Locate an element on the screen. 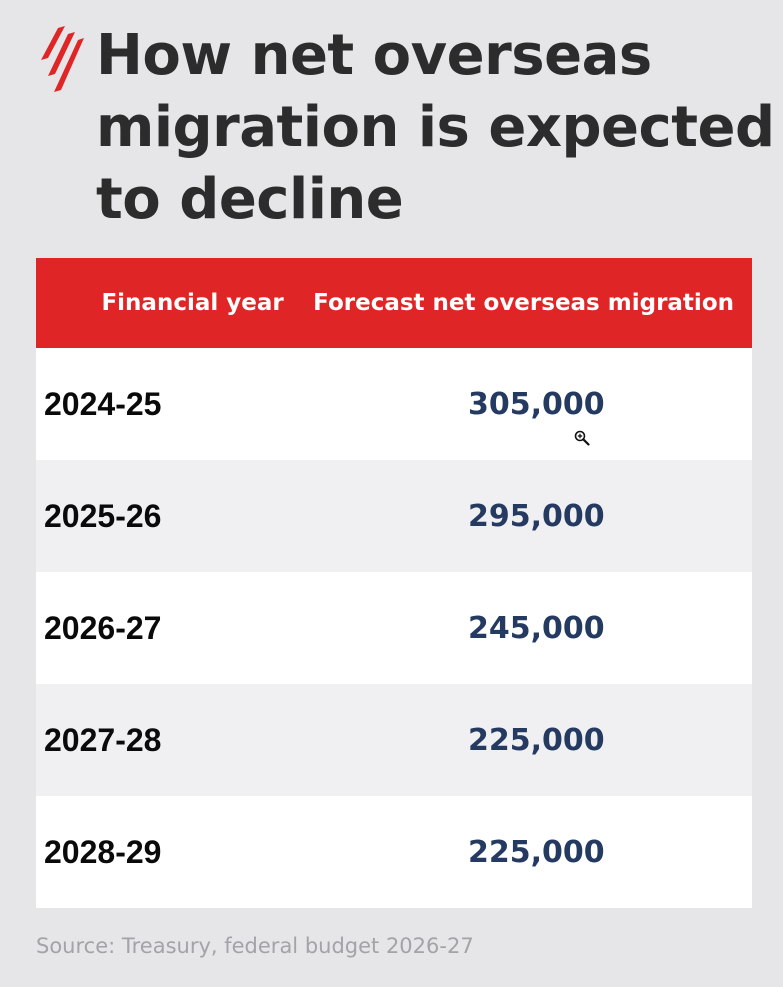 This screenshot has height=987, width=783. zoom-in-cursor-icon is located at coordinates (582, 438).